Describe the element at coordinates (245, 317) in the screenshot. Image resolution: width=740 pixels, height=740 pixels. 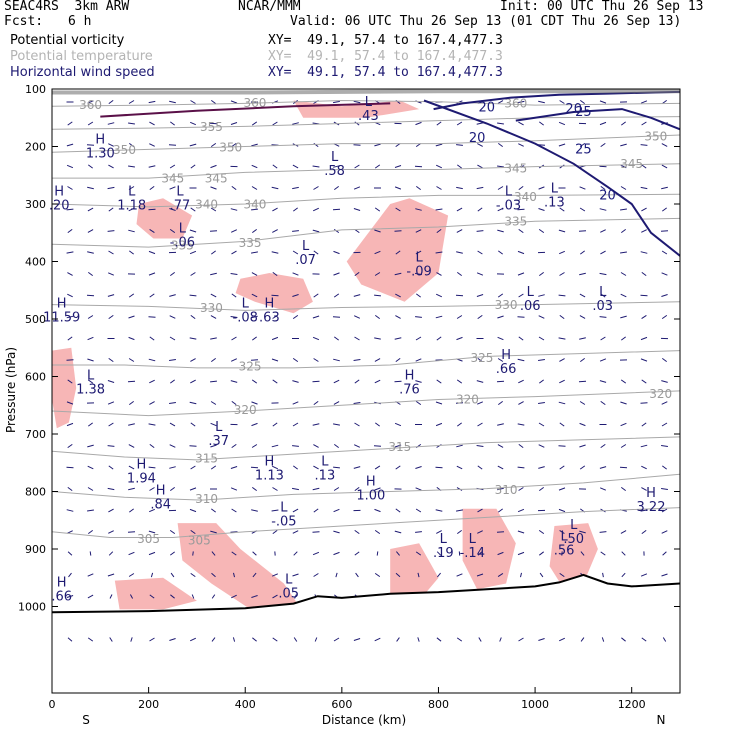
I see `pv-extremum-value: -.08` at that location.